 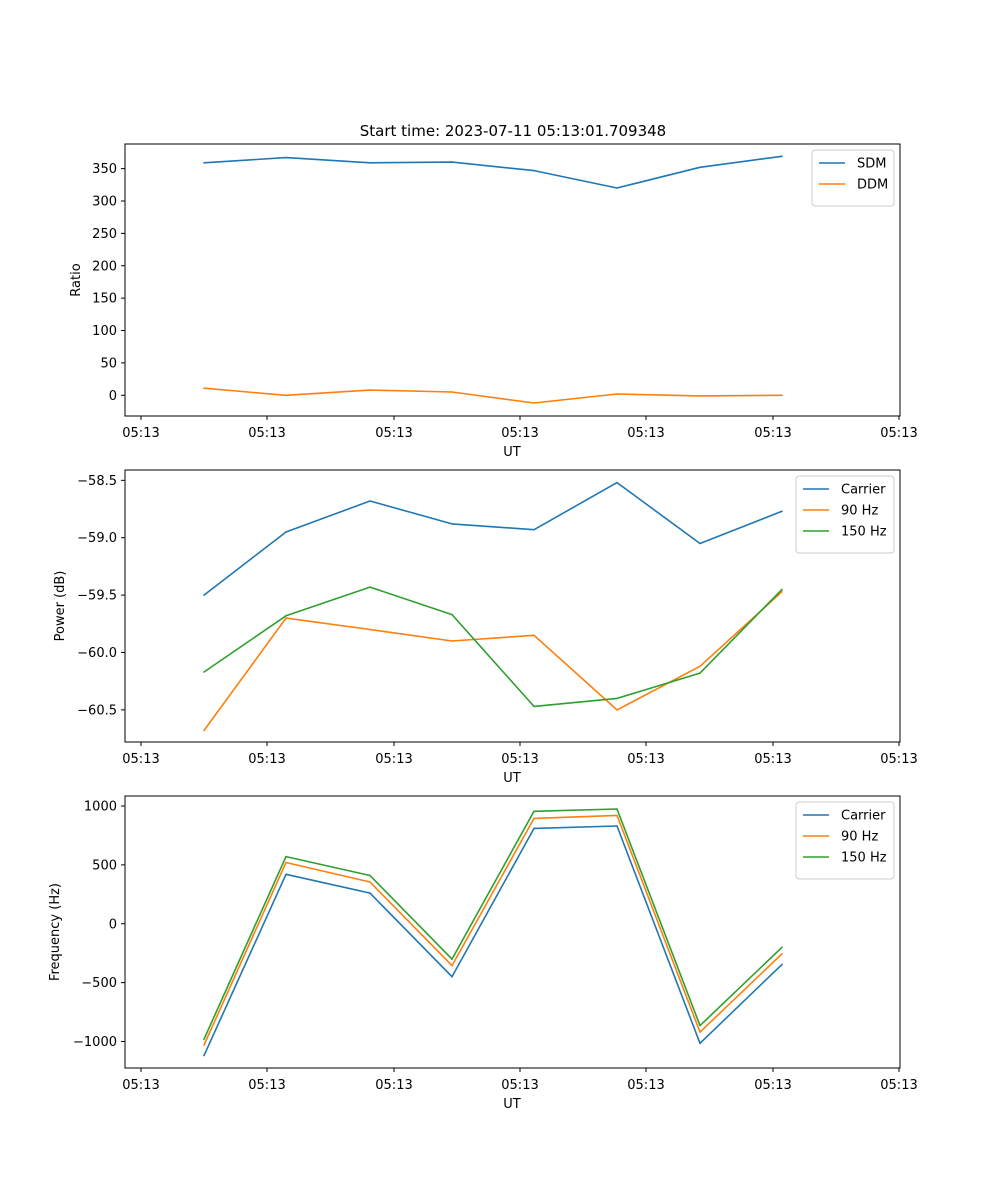 I want to click on y-tick-label: −60.5, so click(x=97, y=710).